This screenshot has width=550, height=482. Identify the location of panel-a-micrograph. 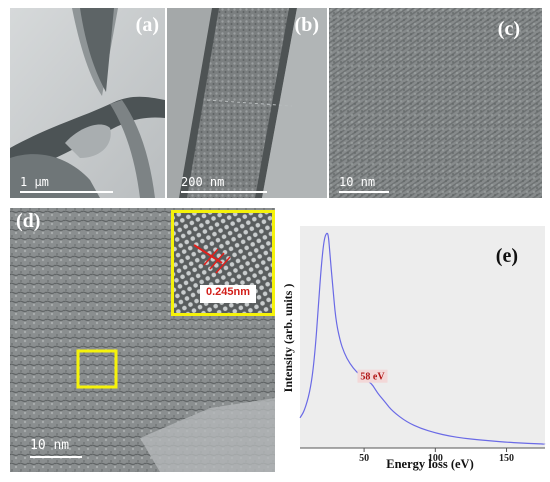
(87, 103).